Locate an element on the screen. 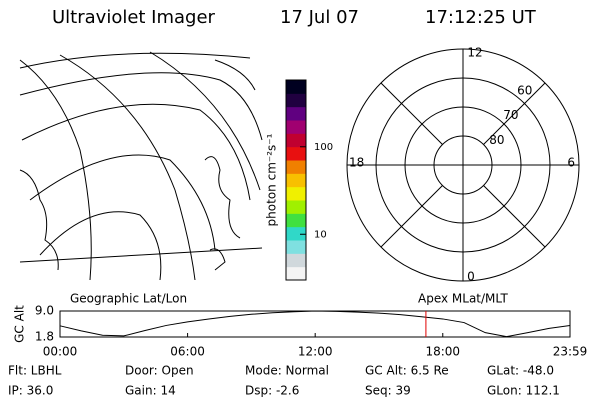  info-field: Flt: LBHL is located at coordinates (35, 371).